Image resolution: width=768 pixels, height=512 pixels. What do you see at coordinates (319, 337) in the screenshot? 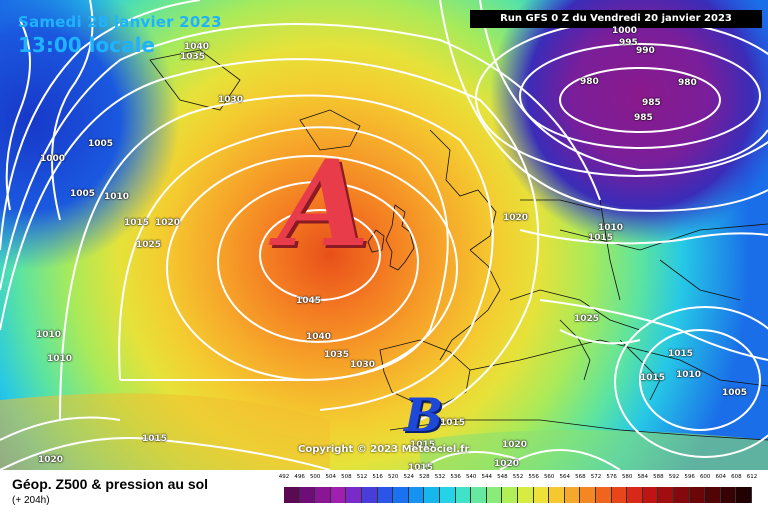
I see `isobar-label: 1040` at bounding box center [319, 337].